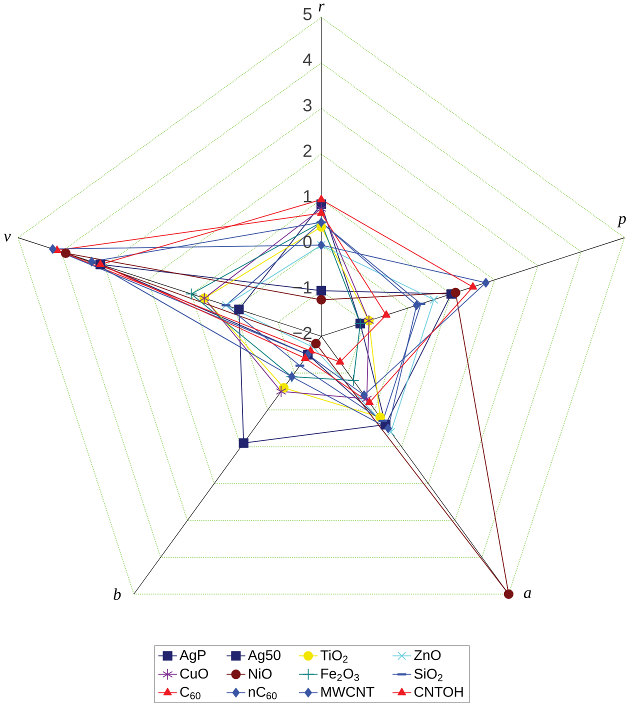  What do you see at coordinates (264, 656) in the screenshot?
I see `legend-label: Ag50` at bounding box center [264, 656].